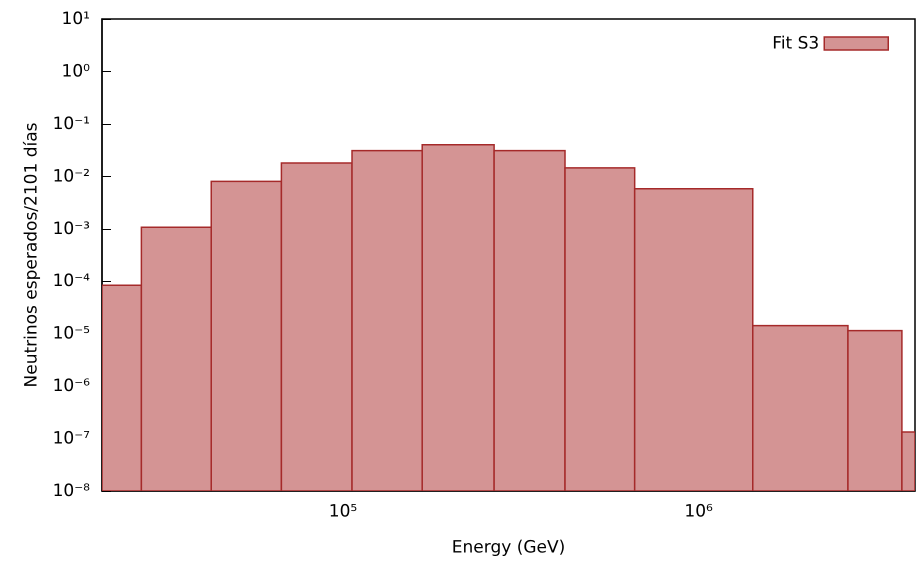 The width and height of the screenshot is (916, 571). What do you see at coordinates (76, 71) in the screenshot?
I see `y-tick-label: 10⁰` at bounding box center [76, 71].